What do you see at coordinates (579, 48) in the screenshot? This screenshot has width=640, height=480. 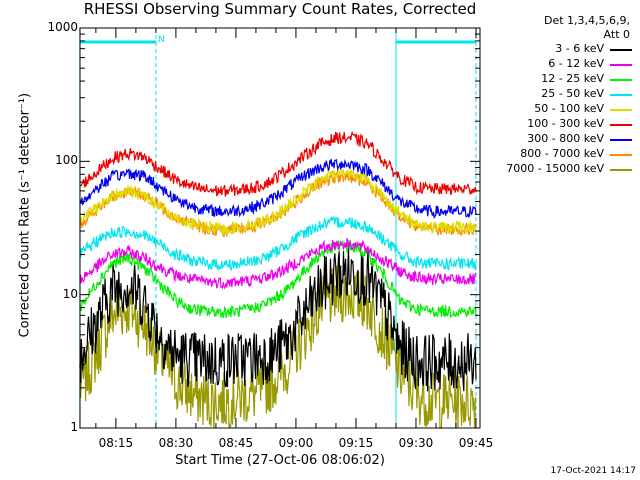 I see `legend-label-0: 3 - 6 keV` at bounding box center [579, 48].